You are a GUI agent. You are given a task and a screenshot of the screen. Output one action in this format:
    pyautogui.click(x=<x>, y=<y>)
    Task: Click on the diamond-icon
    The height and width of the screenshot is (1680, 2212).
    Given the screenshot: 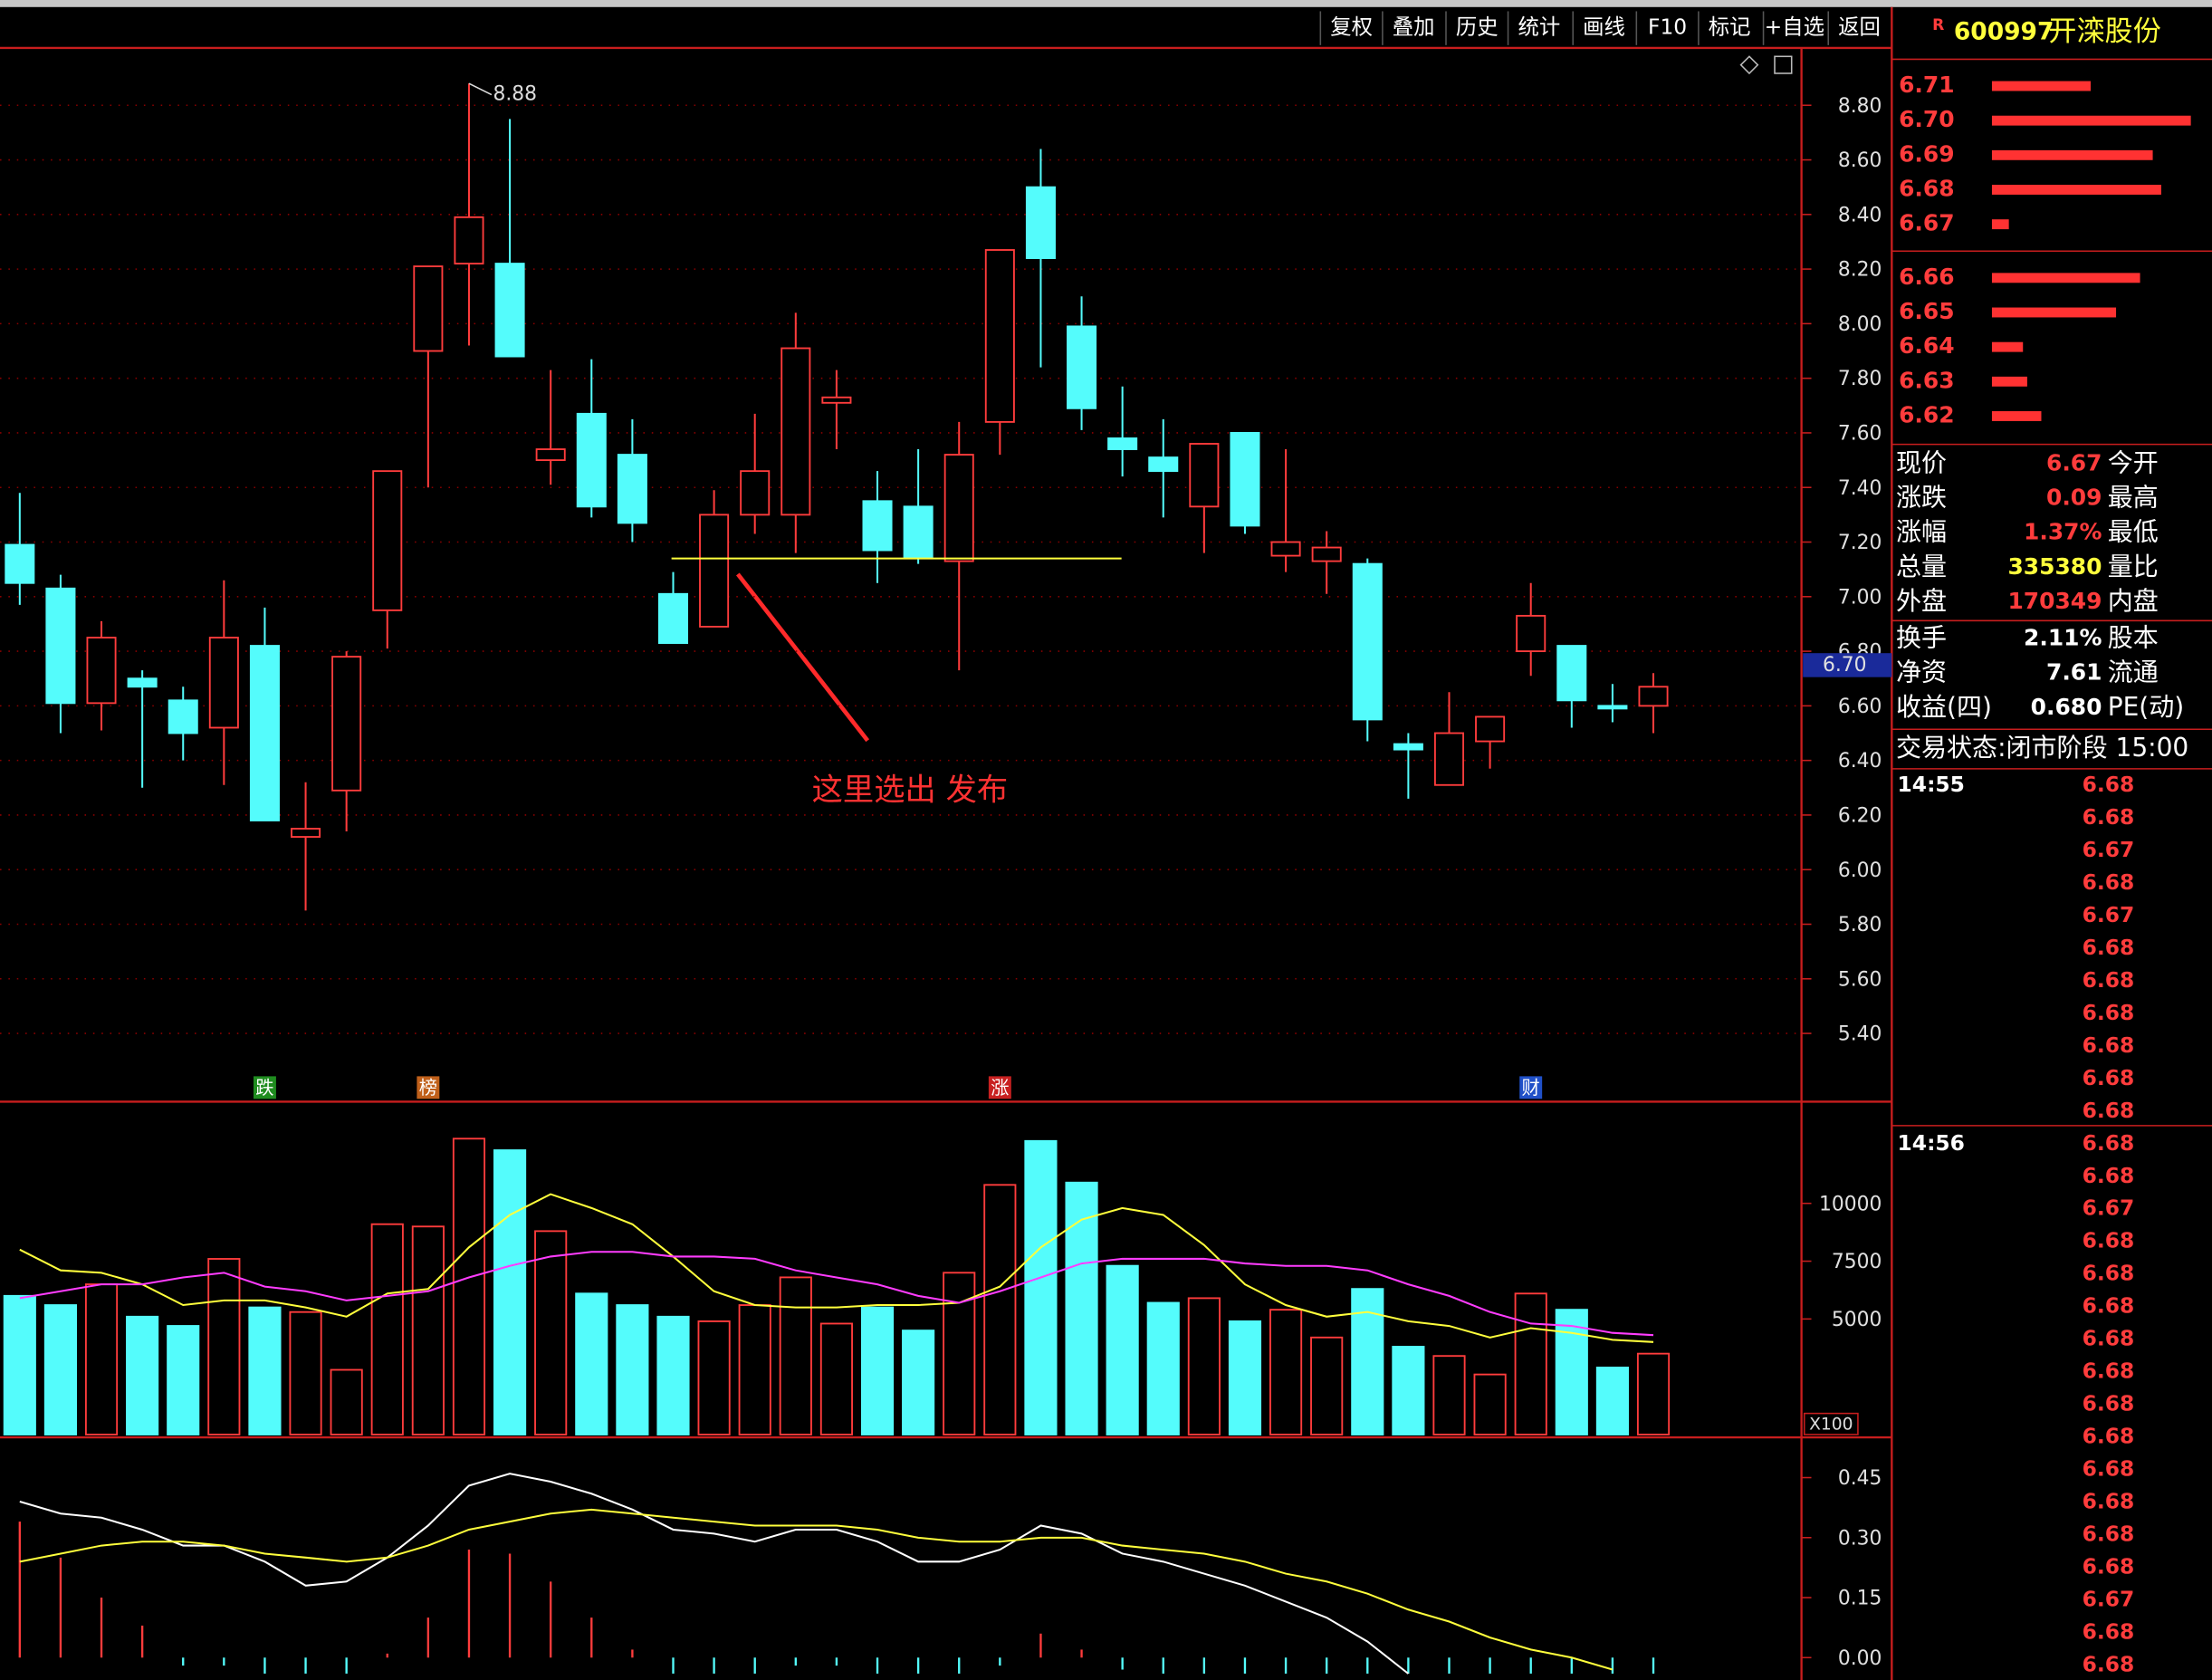 What is the action you would take?
    pyautogui.click(x=1749, y=65)
    